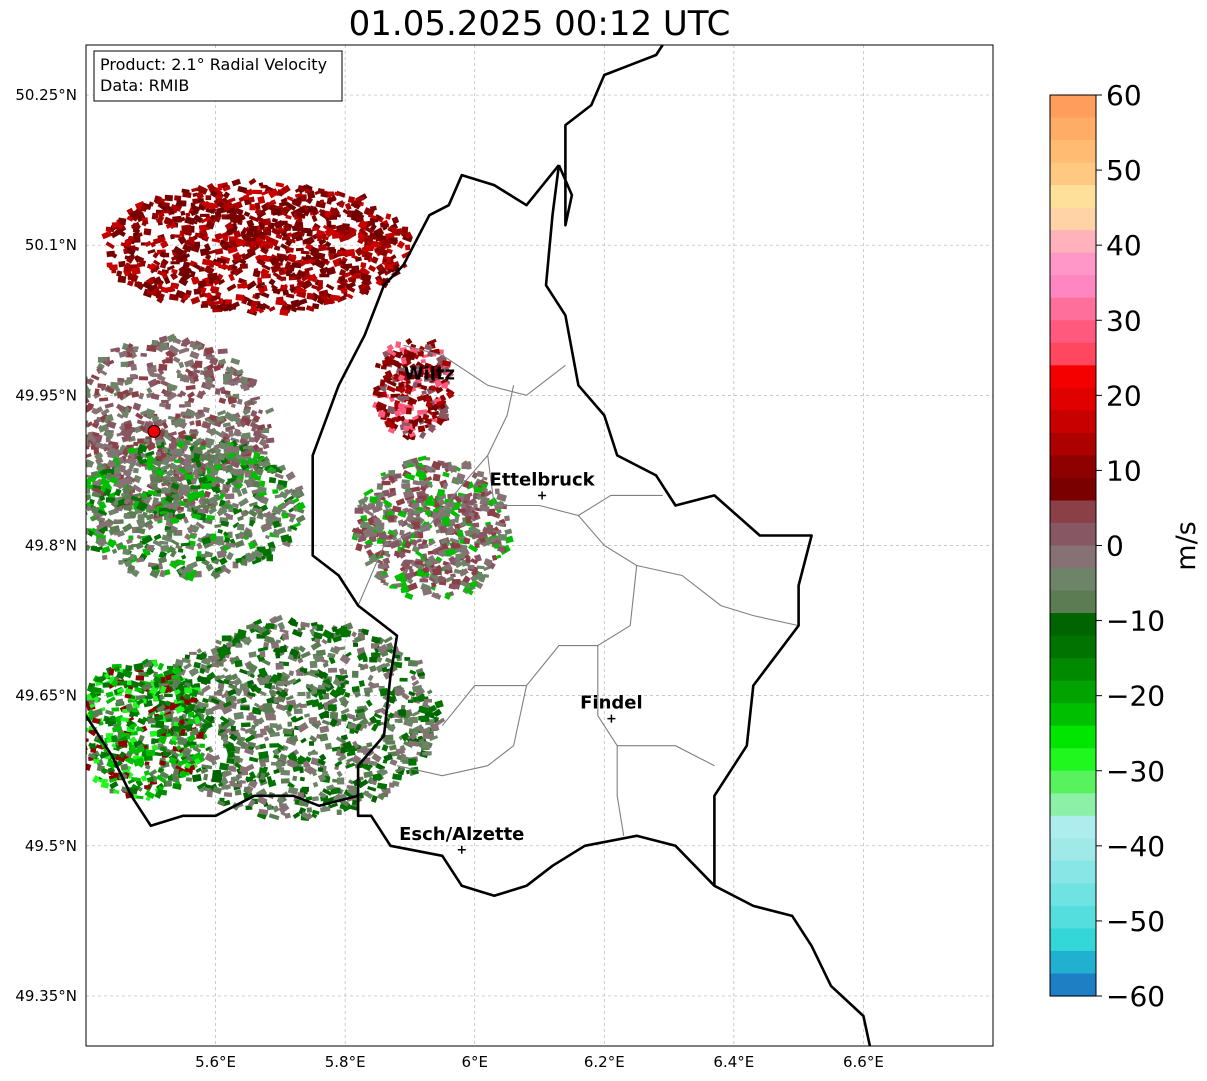 Image resolution: width=1207 pixels, height=1081 pixels. I want to click on colorbar-segments, so click(1073, 546).